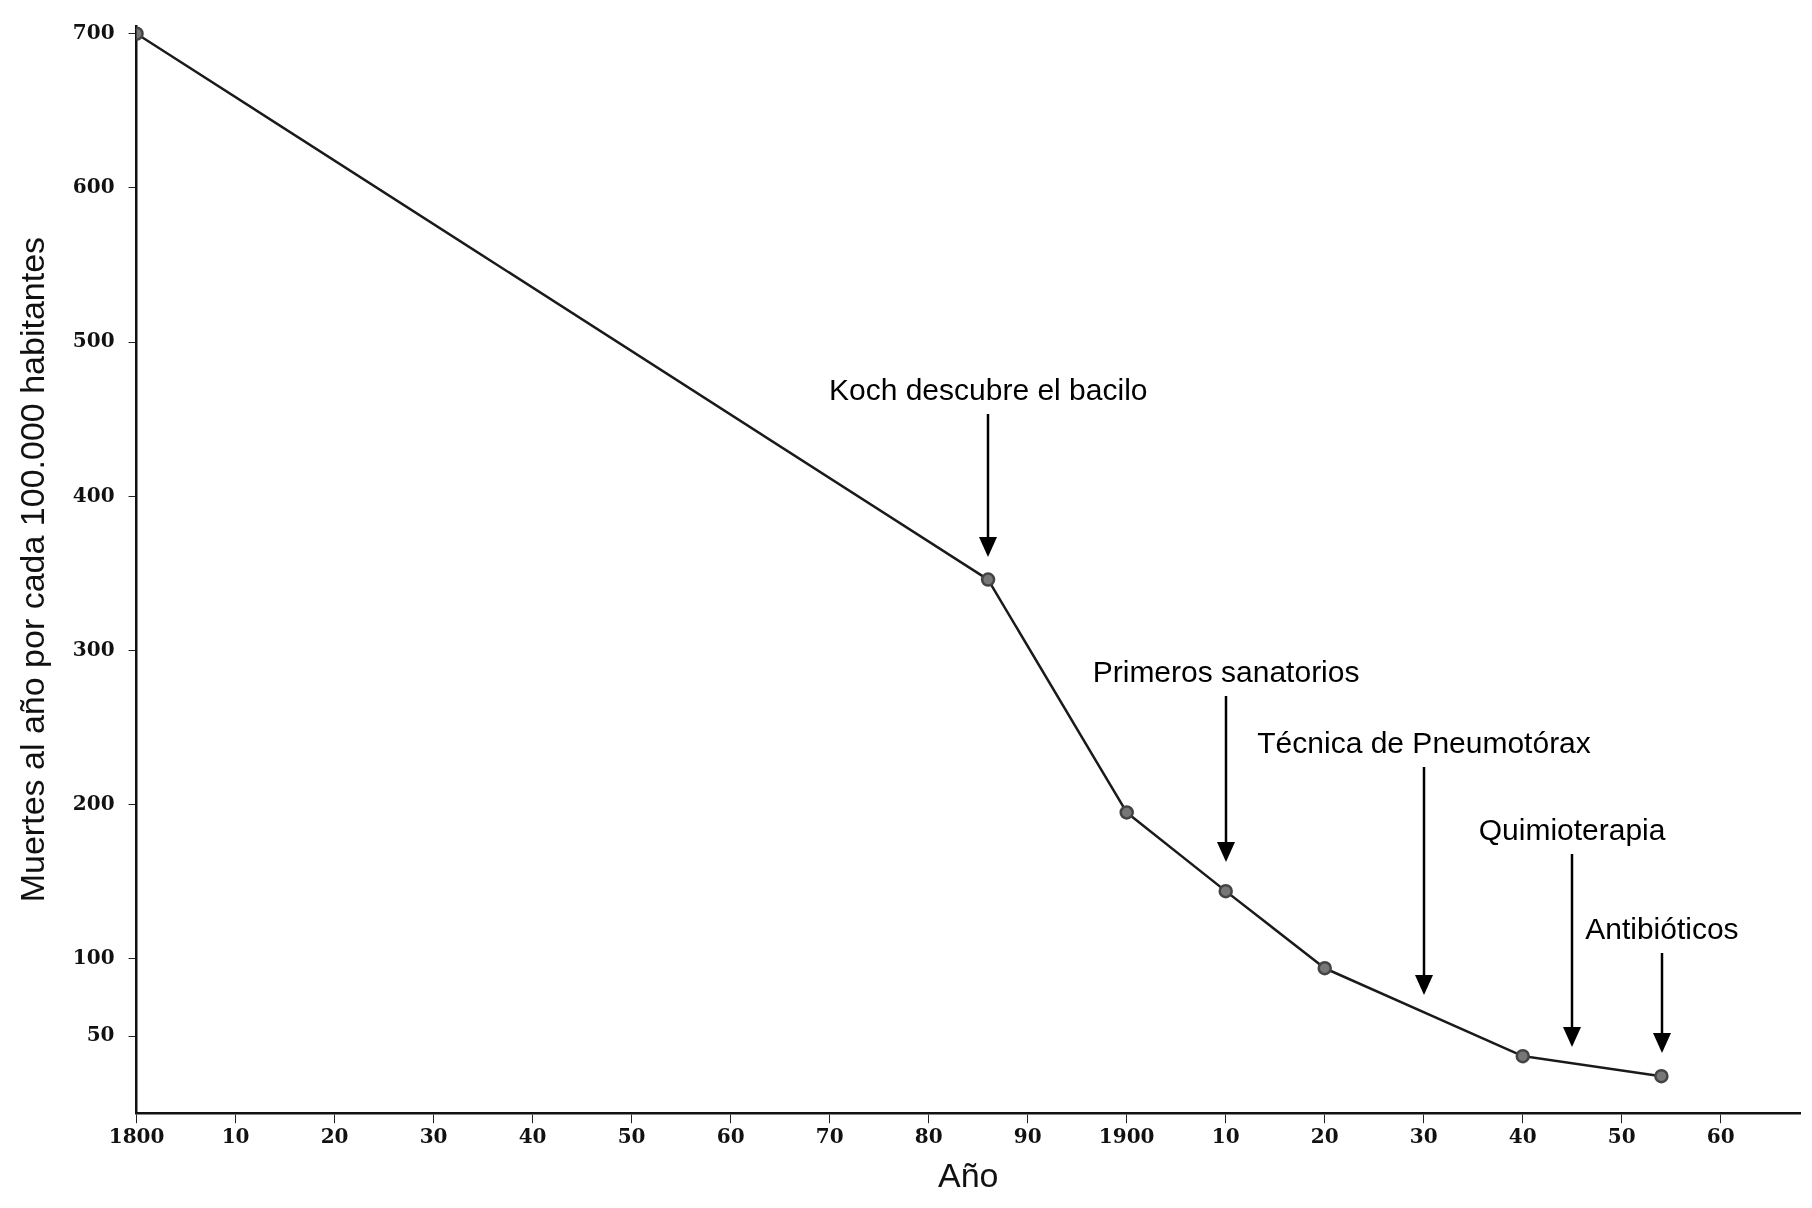 This screenshot has height=1208, width=1812. I want to click on x-axis-title: Año, so click(968, 1174).